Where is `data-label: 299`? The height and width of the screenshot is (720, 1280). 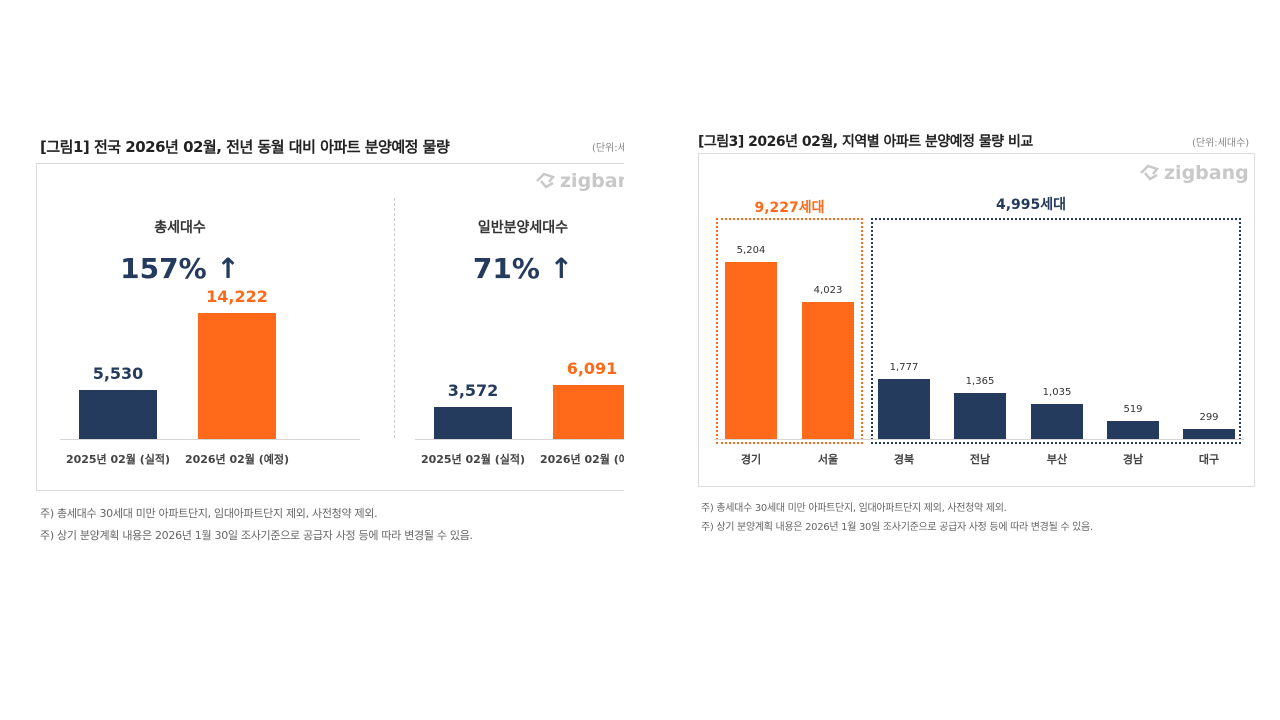
data-label: 299 is located at coordinates (1209, 417).